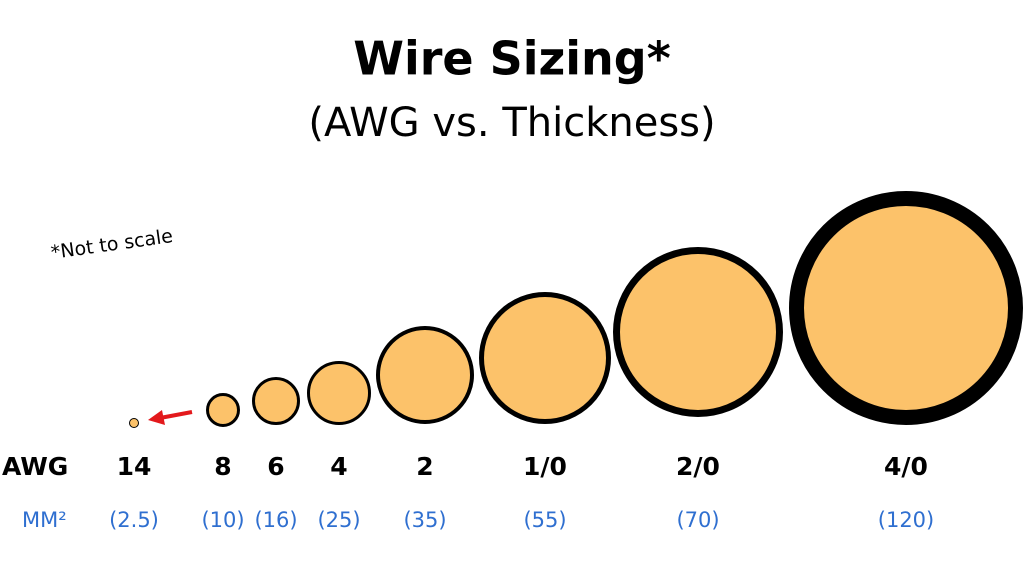 The width and height of the screenshot is (1024, 576). I want to click on mm-label: (16), so click(275, 520).